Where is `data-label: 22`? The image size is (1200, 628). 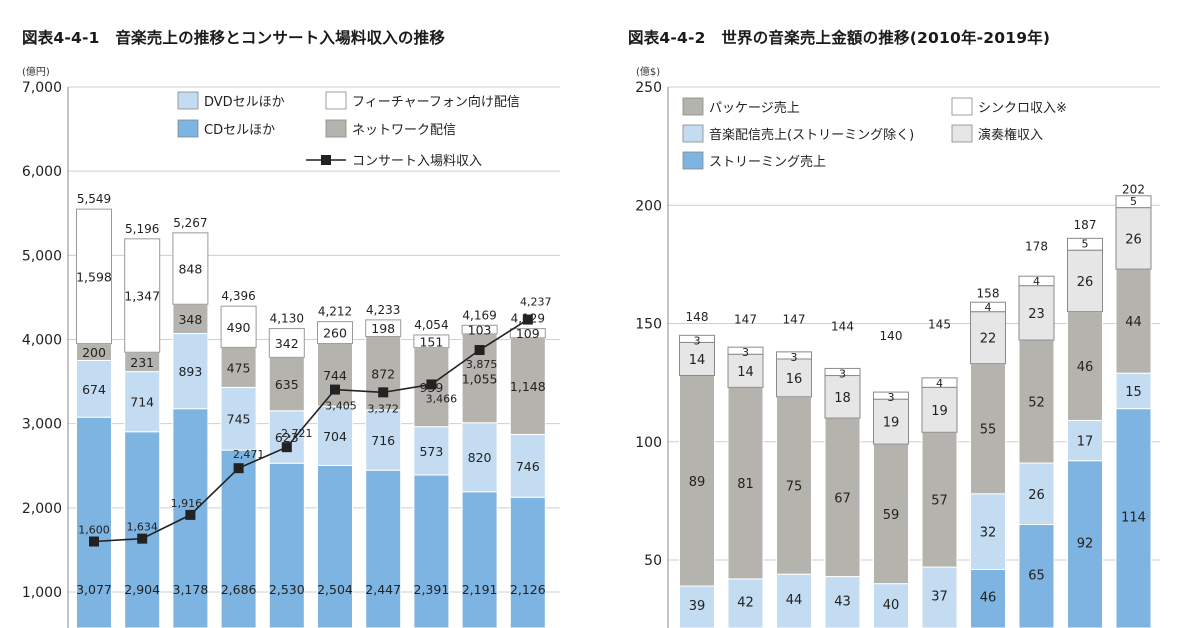 data-label: 22 is located at coordinates (988, 339).